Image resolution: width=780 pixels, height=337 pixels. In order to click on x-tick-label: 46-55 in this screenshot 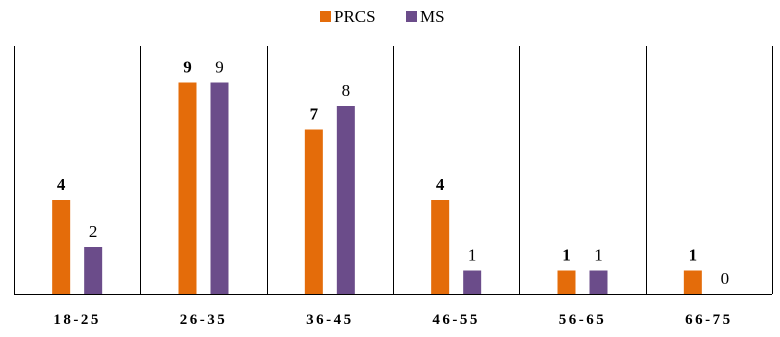, I will do `click(456, 320)`.